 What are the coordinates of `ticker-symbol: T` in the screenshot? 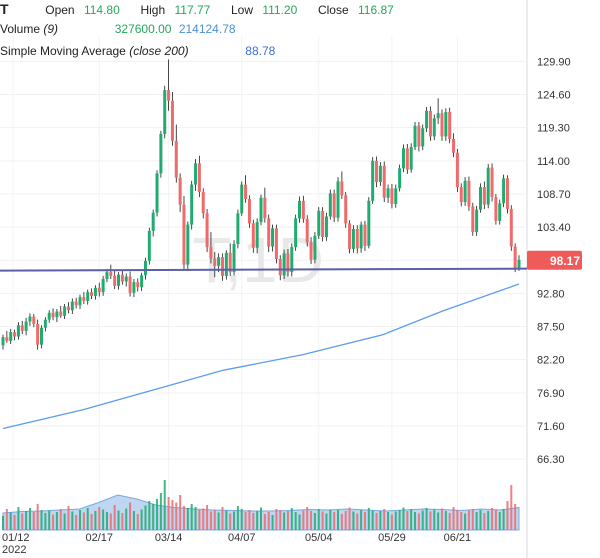 It's located at (4, 9).